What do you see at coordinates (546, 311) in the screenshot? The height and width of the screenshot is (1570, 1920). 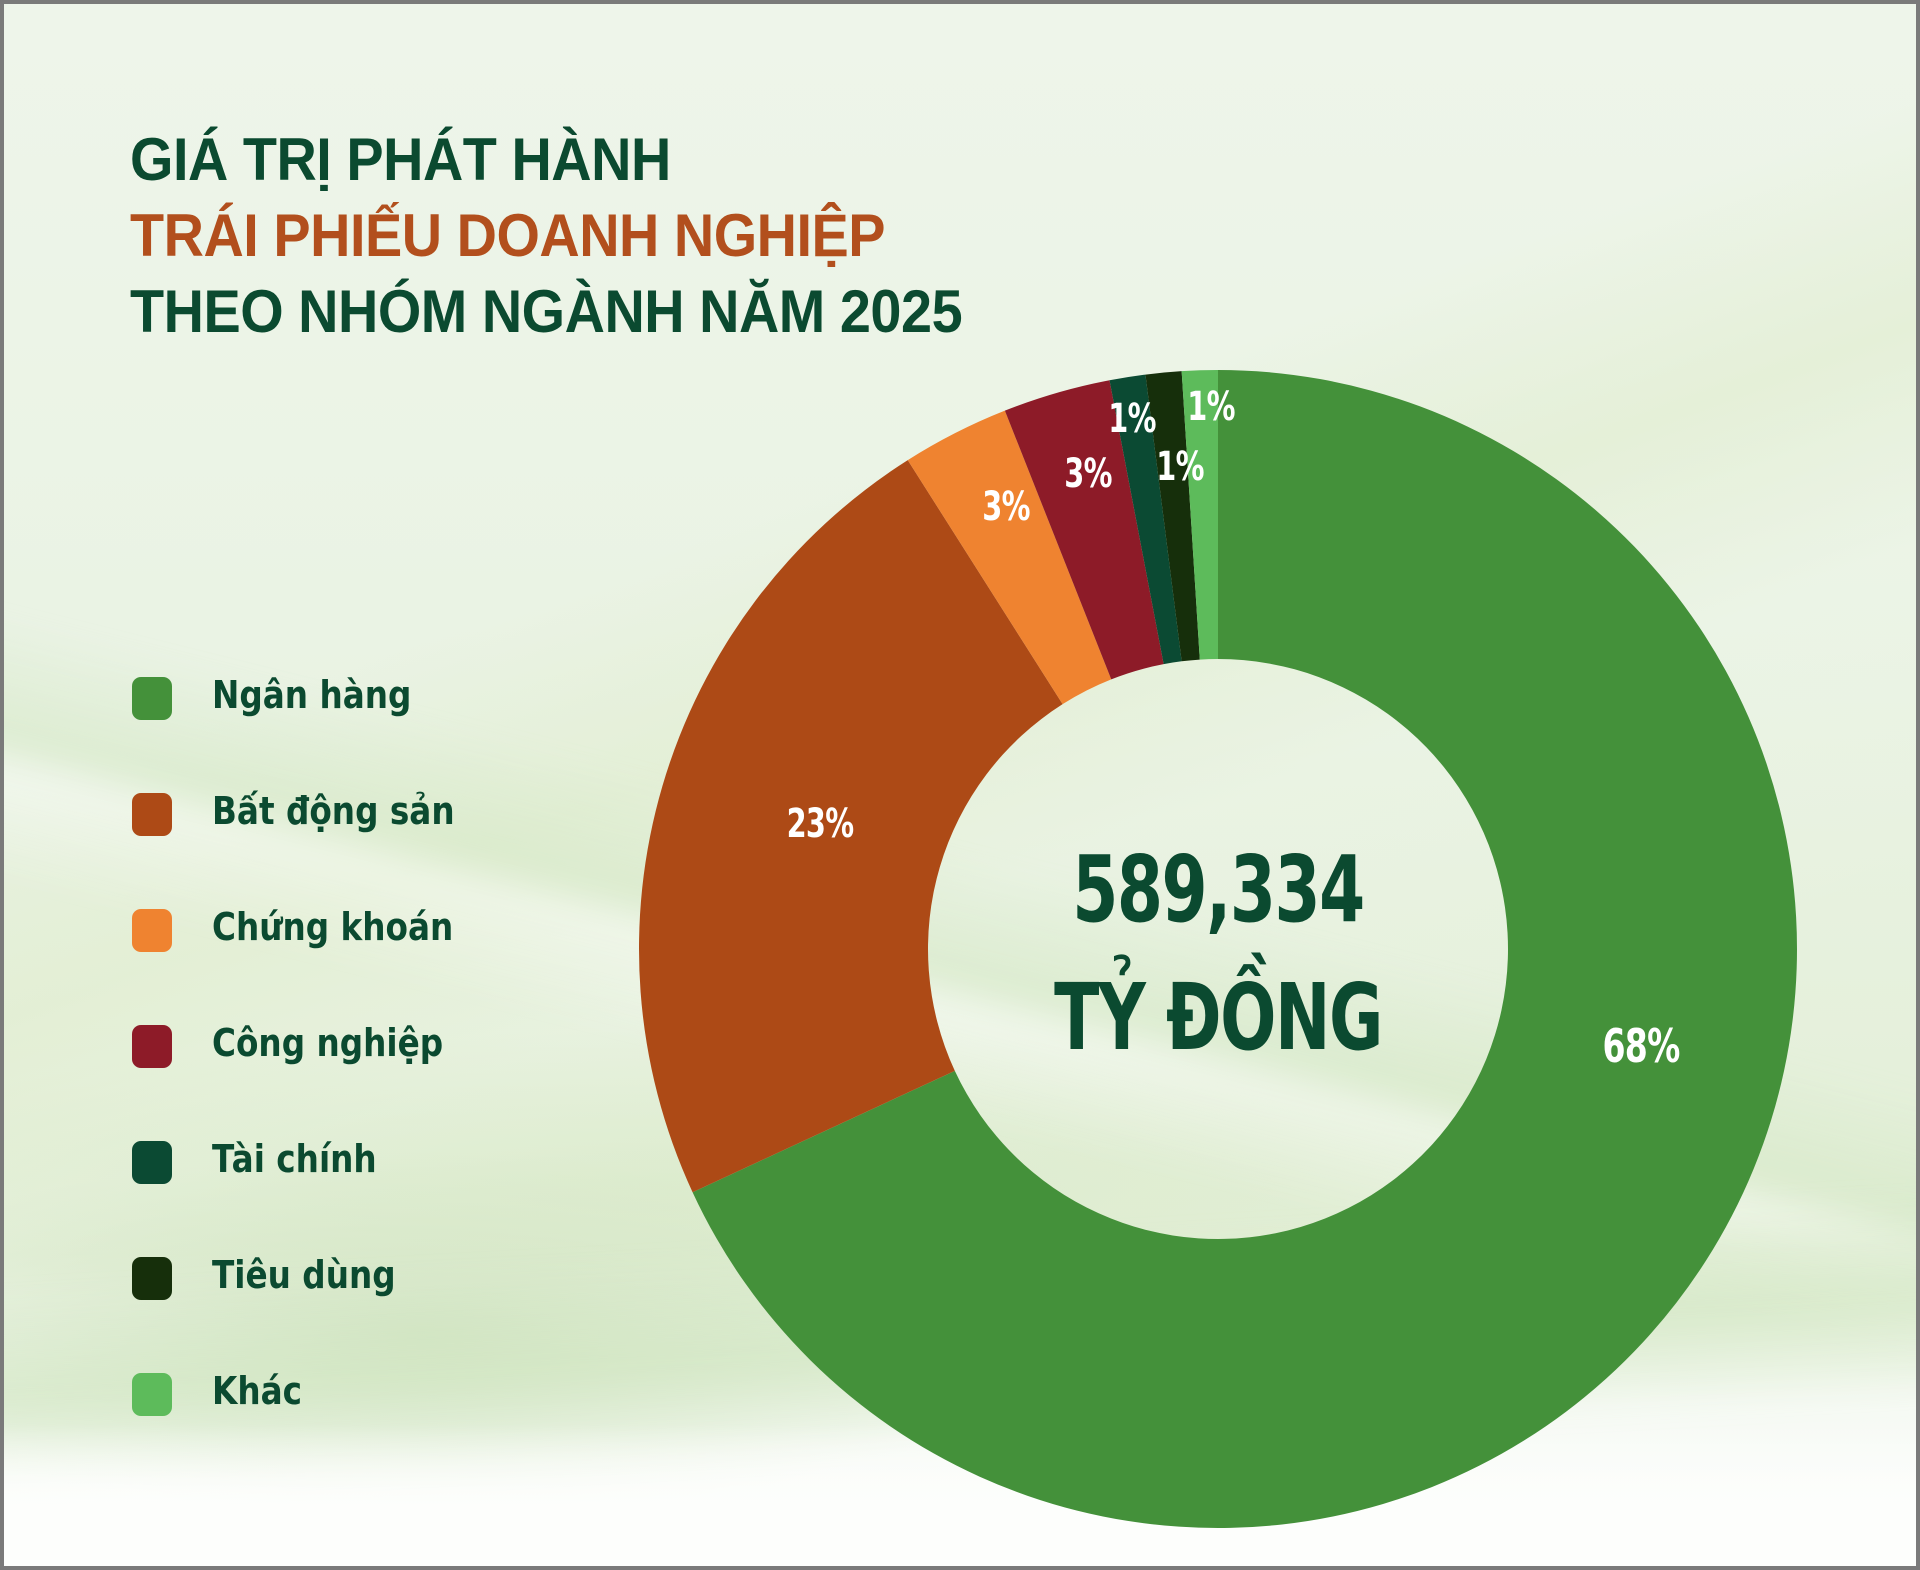 I see `title-line-3: THEO NHÓM NGÀNH NĂM 2025` at bounding box center [546, 311].